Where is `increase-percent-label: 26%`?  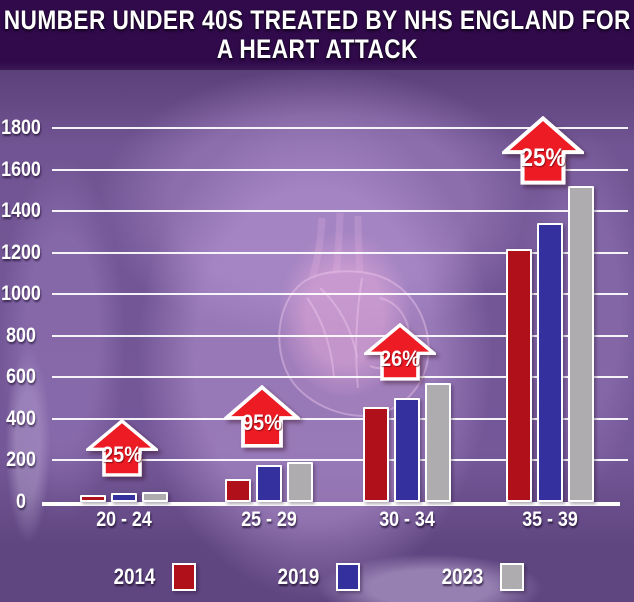 increase-percent-label: 26% is located at coordinates (400, 359).